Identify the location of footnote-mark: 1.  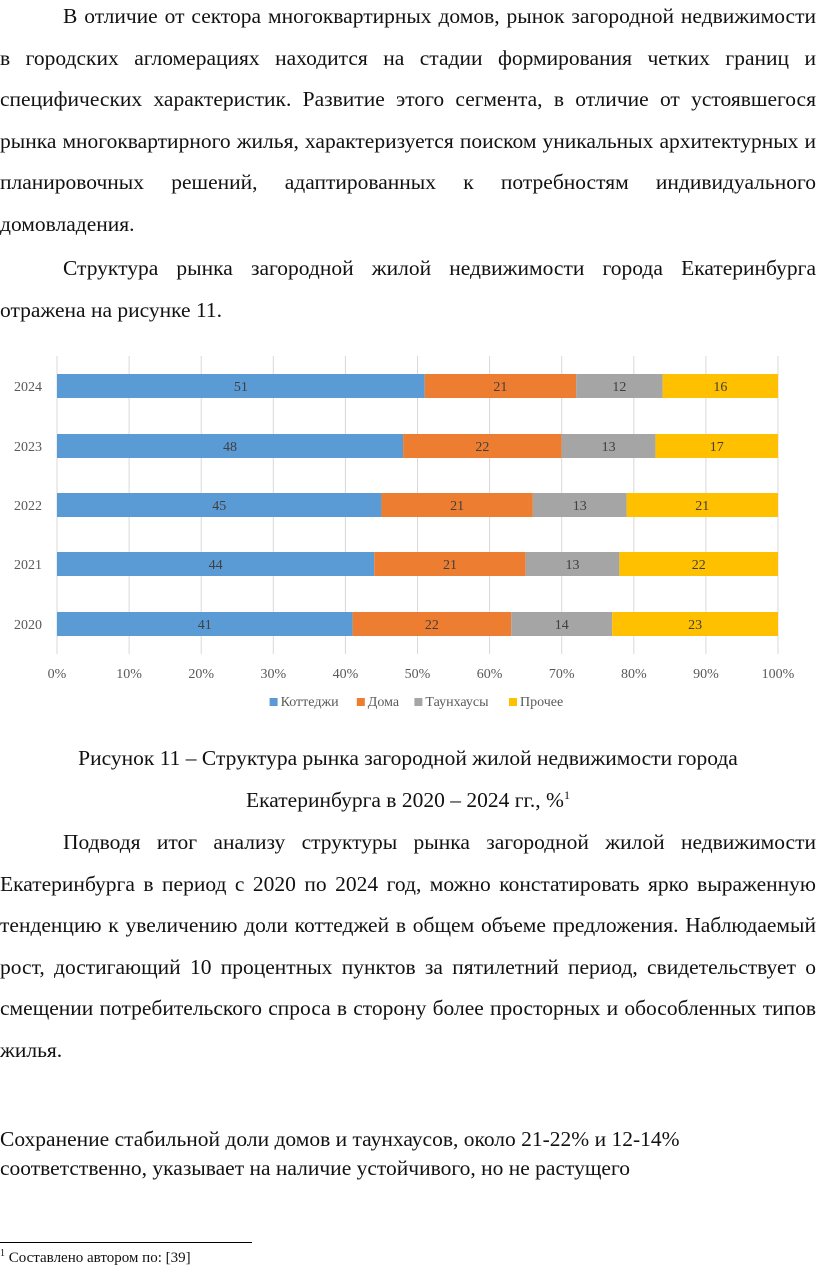
(2, 1253).